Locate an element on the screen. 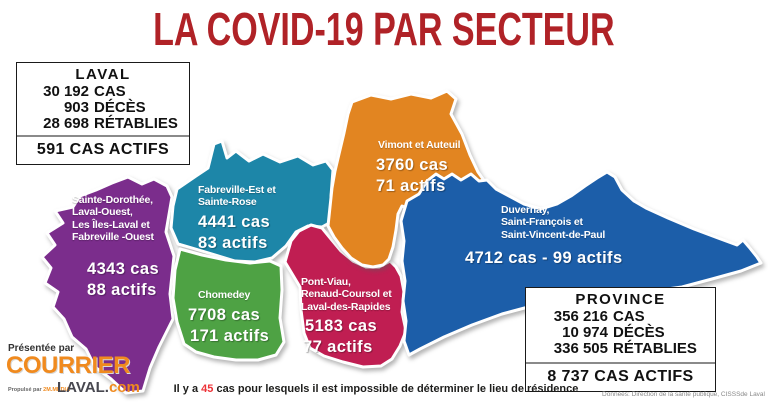 This screenshot has height=402, width=768. laval-com-dark: LAVAL. is located at coordinates (83, 387).